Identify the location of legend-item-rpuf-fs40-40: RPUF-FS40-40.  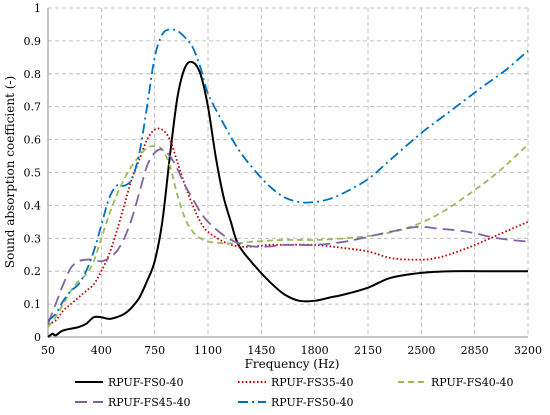
(456, 382).